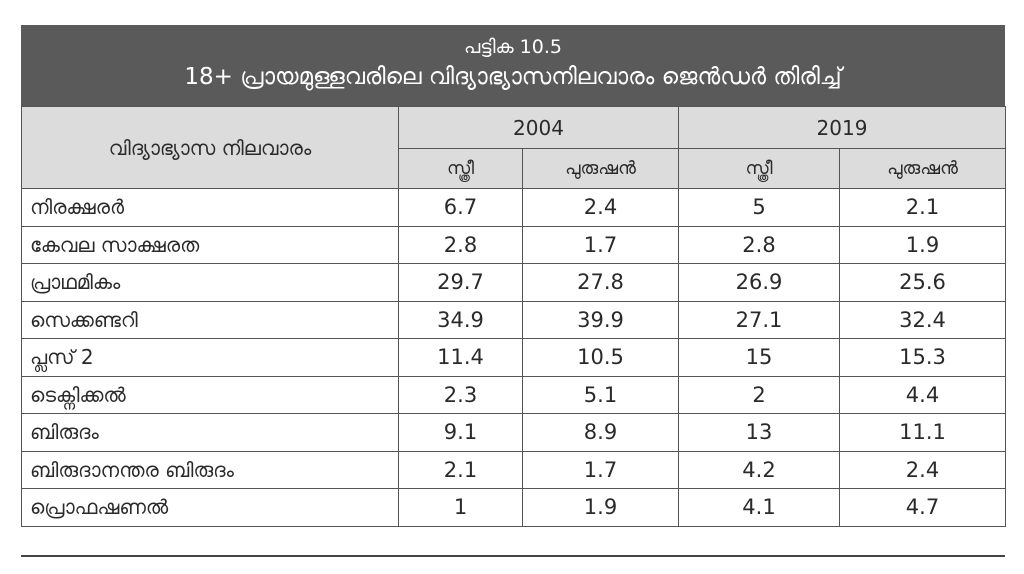 This screenshot has height=574, width=1024. I want to click on category-cell: കേവല സാക്ഷരത, so click(210, 244).